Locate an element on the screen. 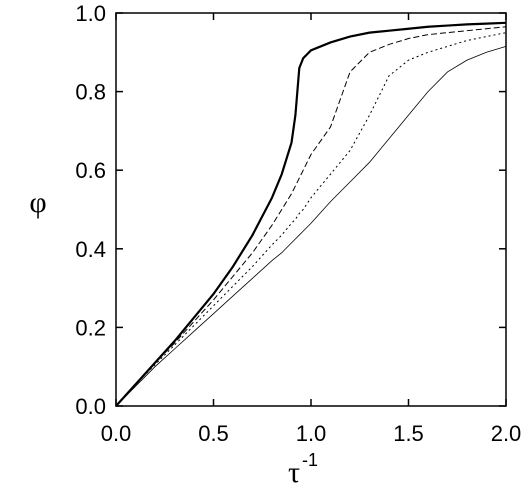  x-tick-label: 0.5 is located at coordinates (213, 433).